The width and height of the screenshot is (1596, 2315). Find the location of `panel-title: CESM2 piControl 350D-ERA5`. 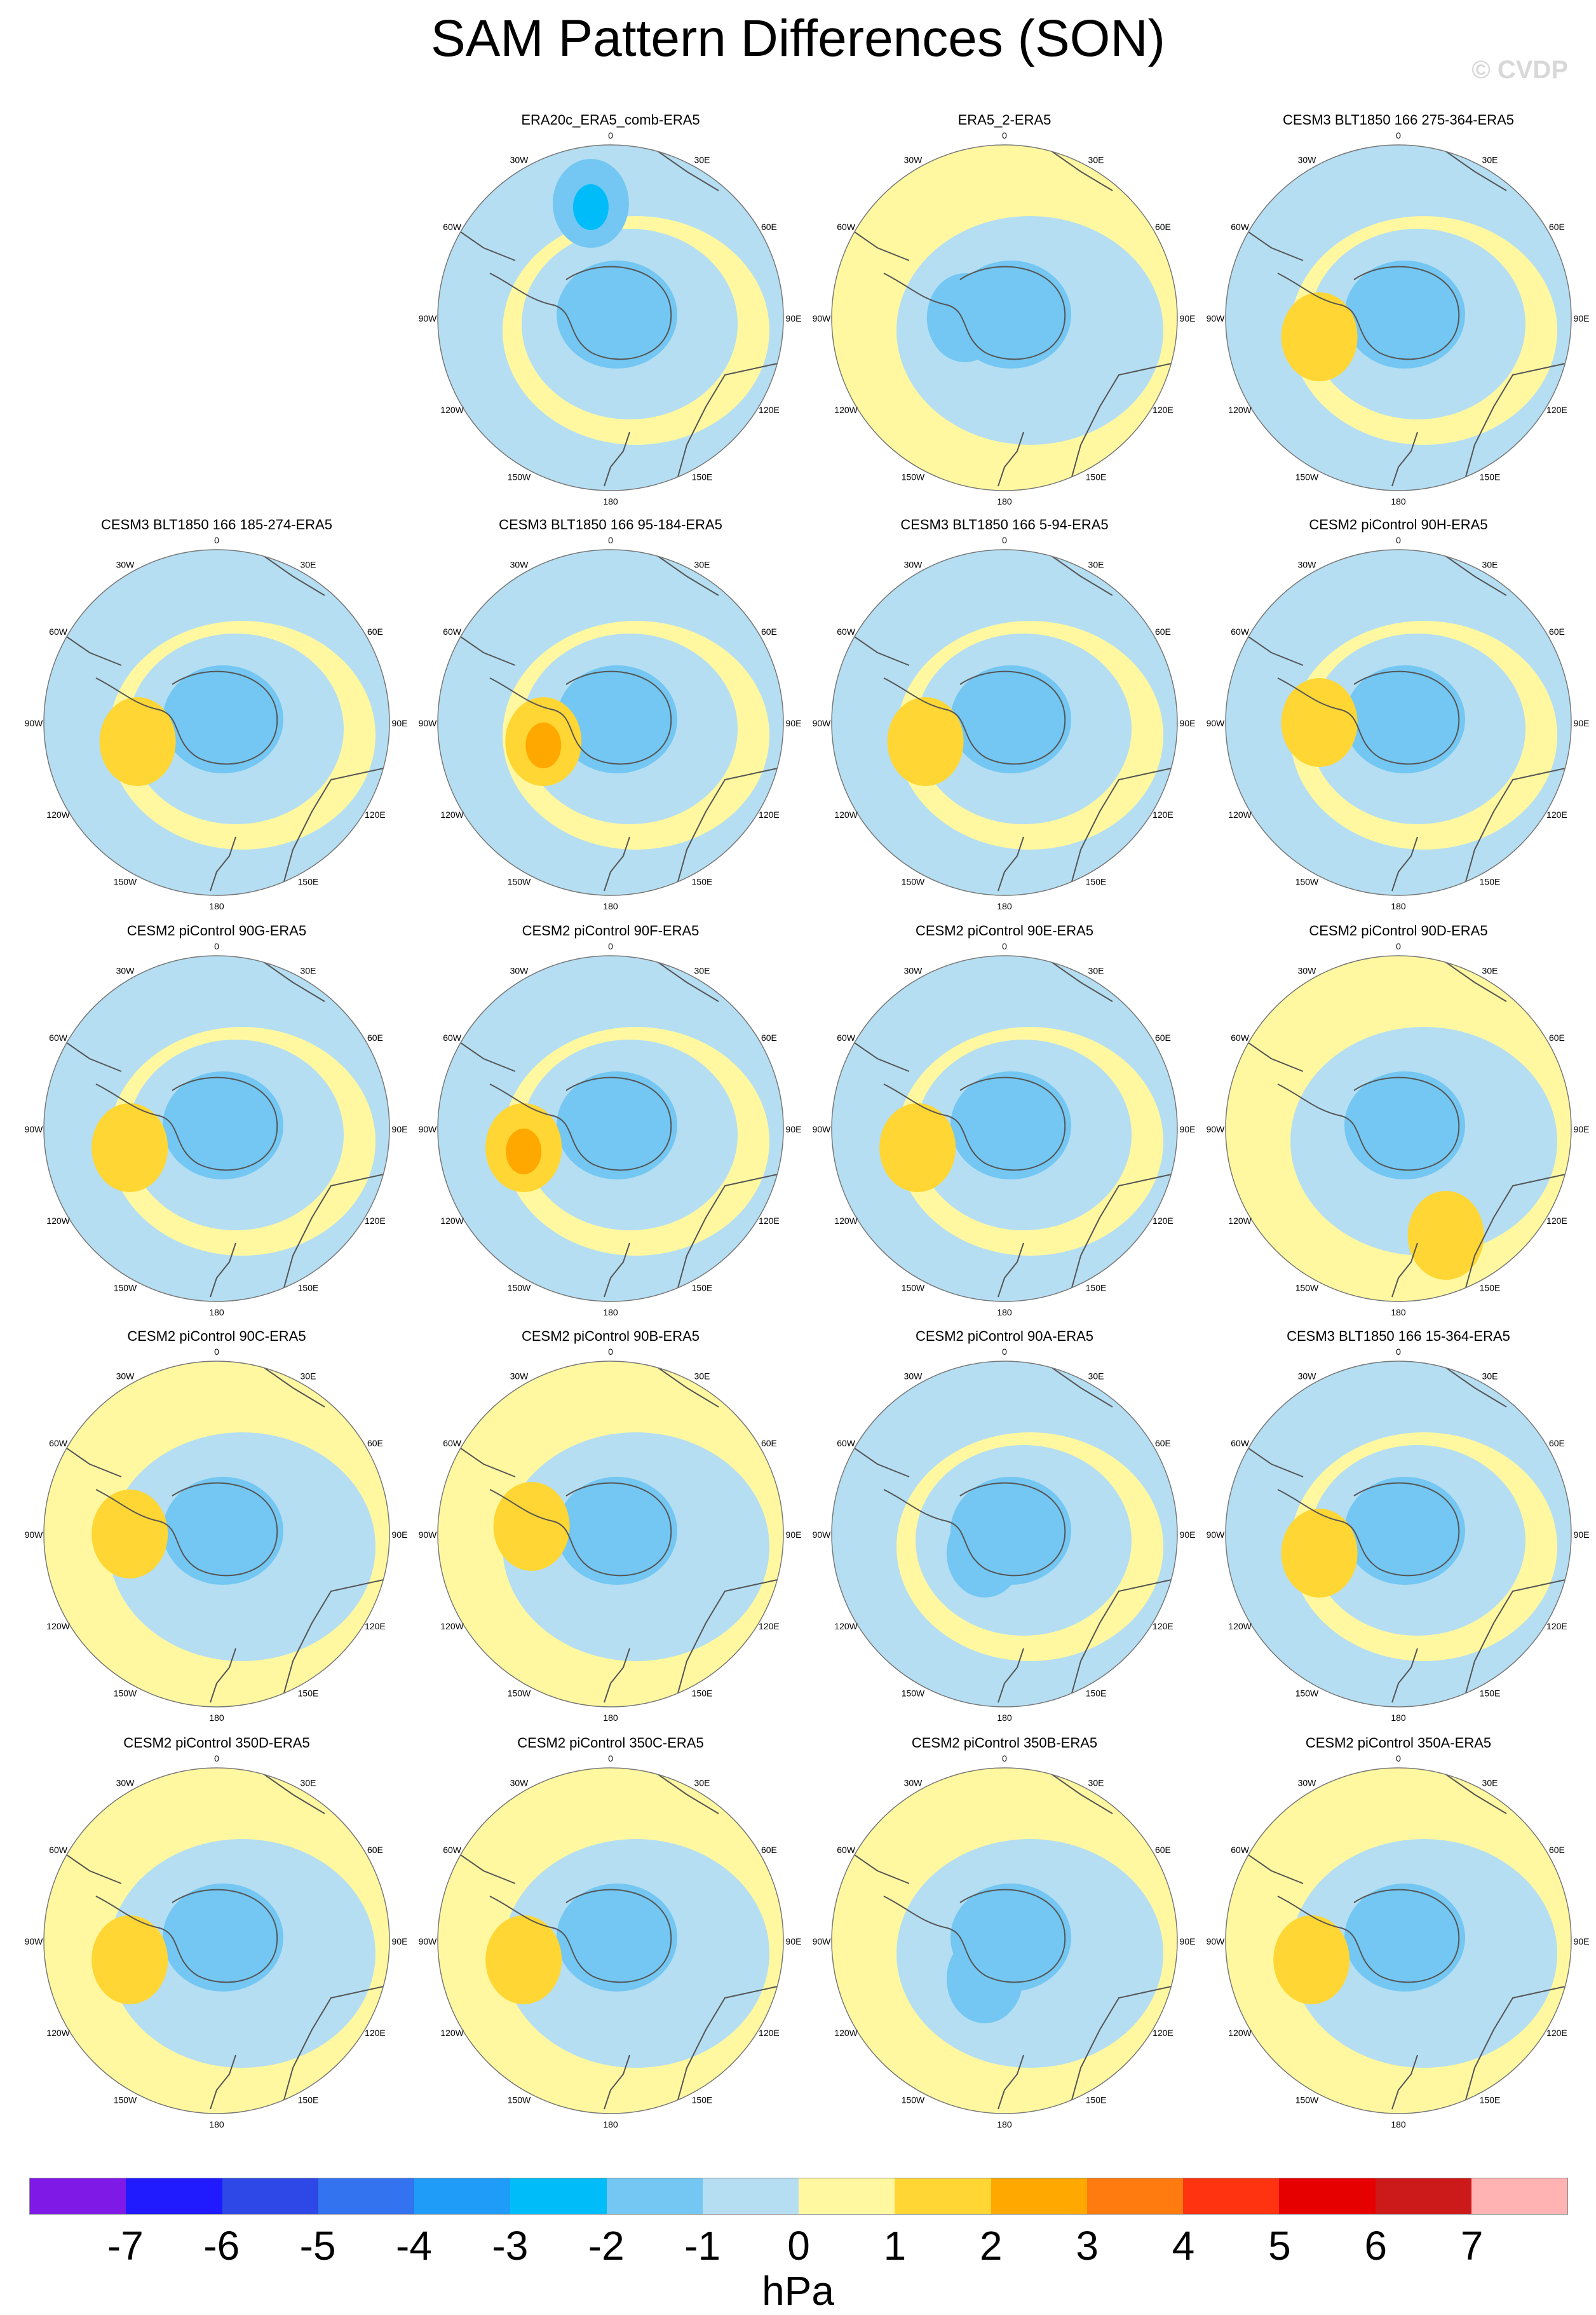

panel-title: CESM2 piControl 350D-ERA5 is located at coordinates (216, 1743).